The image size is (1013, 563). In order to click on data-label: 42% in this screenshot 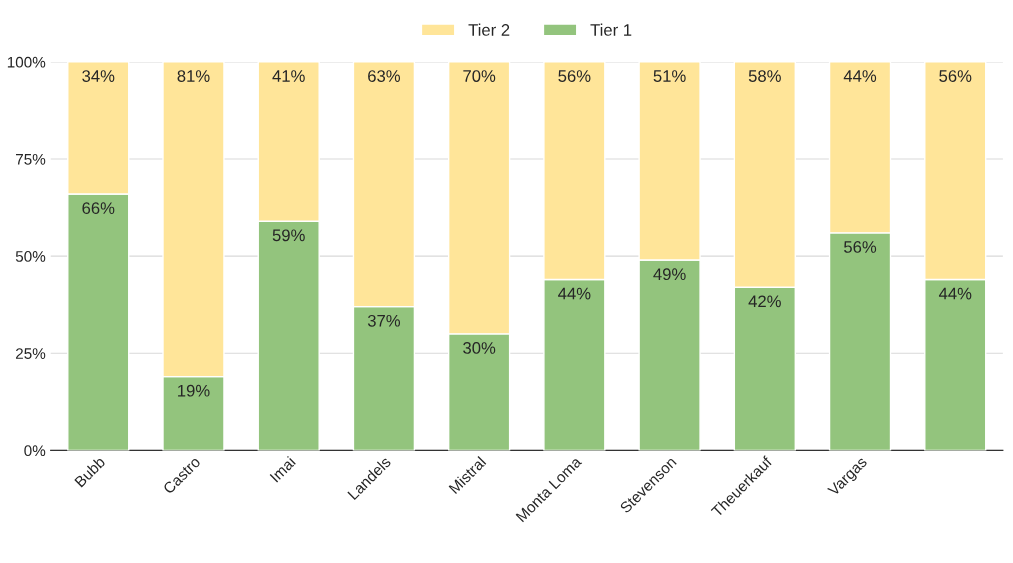, I will do `click(764, 301)`.